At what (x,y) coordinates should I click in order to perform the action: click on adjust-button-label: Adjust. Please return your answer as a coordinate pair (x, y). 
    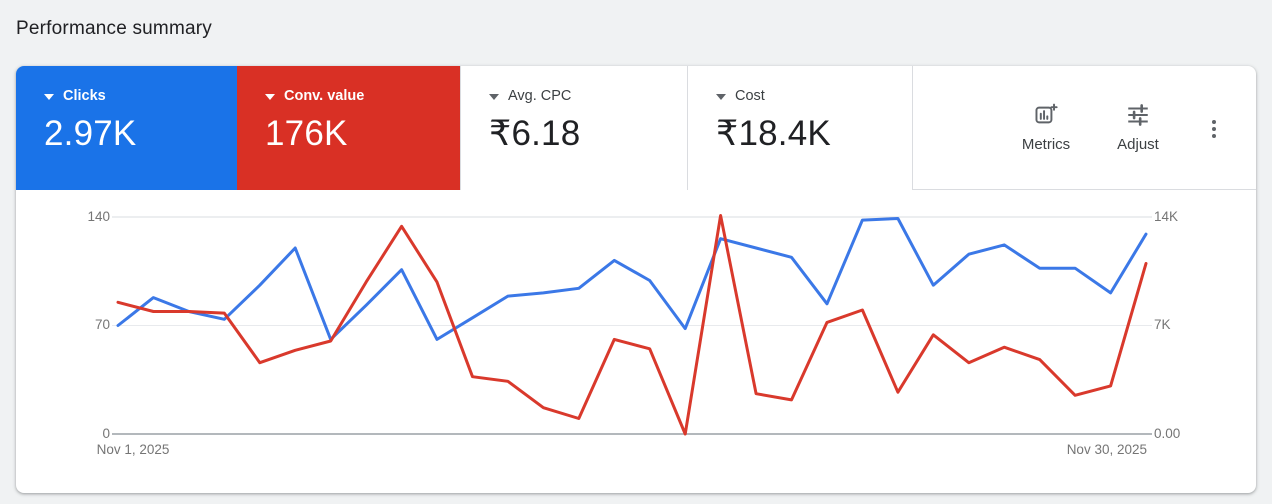
    Looking at the image, I should click on (1138, 144).